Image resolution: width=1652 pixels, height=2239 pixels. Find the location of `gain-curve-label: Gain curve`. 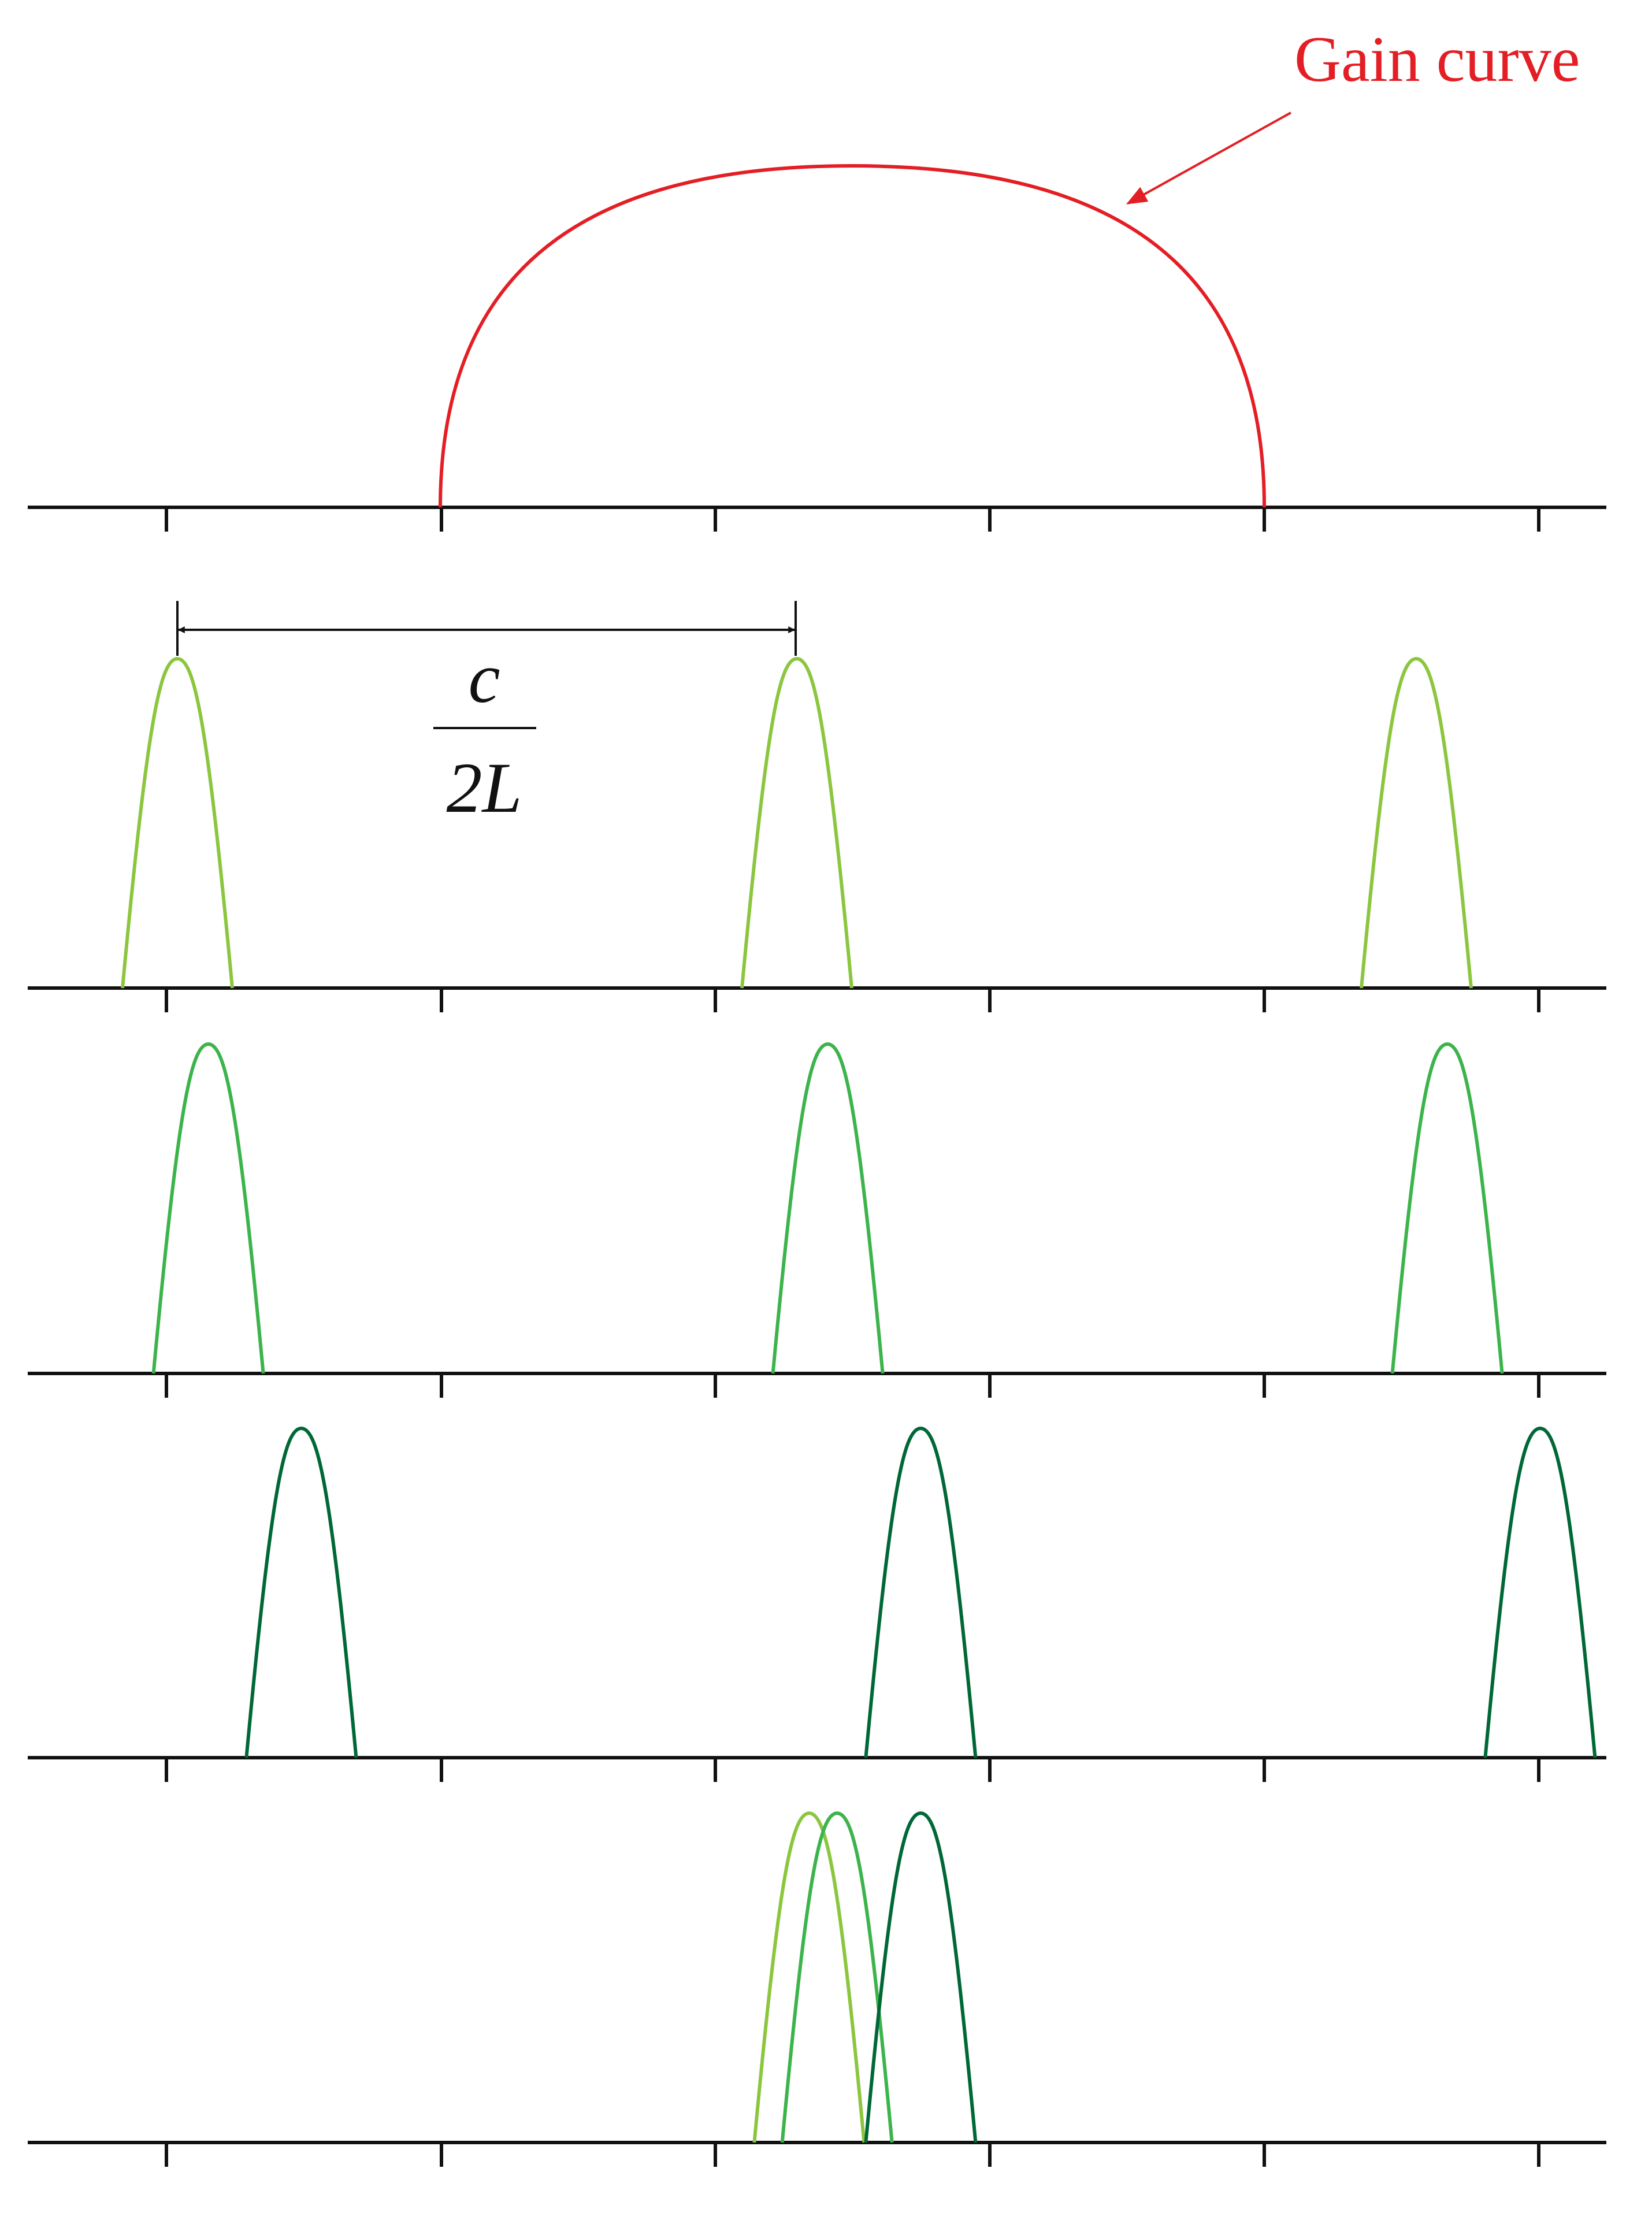

gain-curve-label: Gain curve is located at coordinates (1437, 60).